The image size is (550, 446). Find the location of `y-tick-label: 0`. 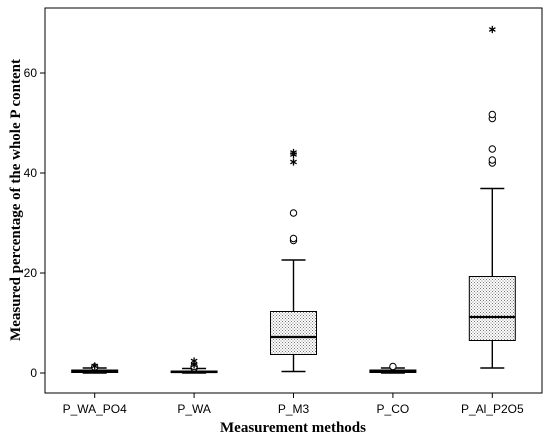

y-tick-label: 0 is located at coordinates (33, 373).